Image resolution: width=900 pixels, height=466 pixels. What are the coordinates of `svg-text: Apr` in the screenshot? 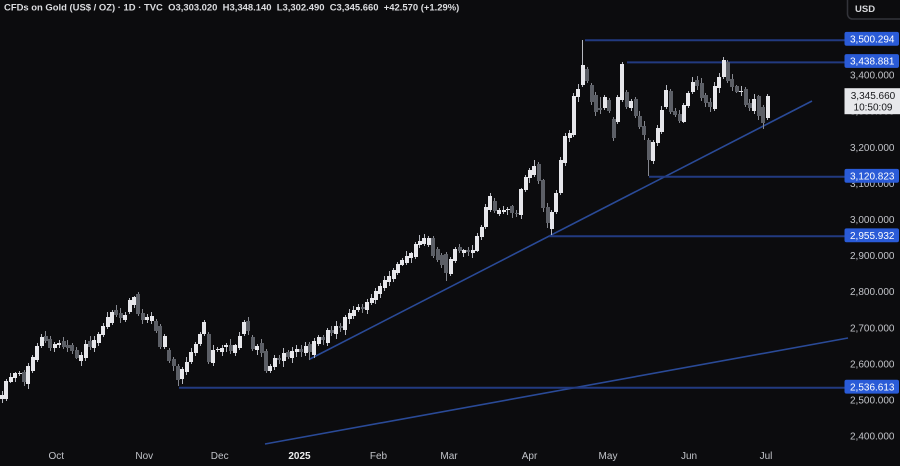 It's located at (530, 456).